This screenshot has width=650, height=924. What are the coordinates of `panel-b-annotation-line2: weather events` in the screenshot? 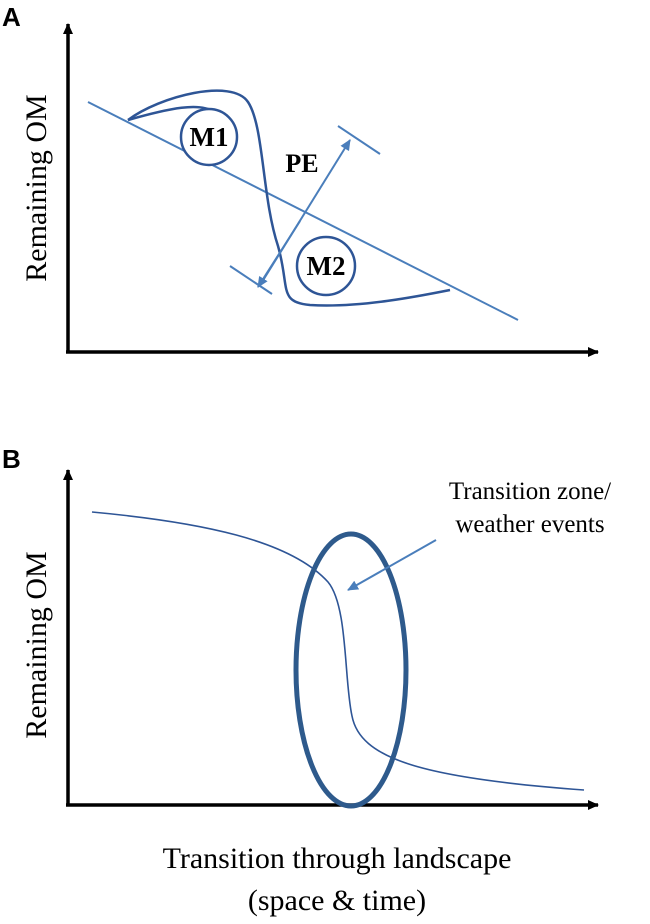 It's located at (529, 524).